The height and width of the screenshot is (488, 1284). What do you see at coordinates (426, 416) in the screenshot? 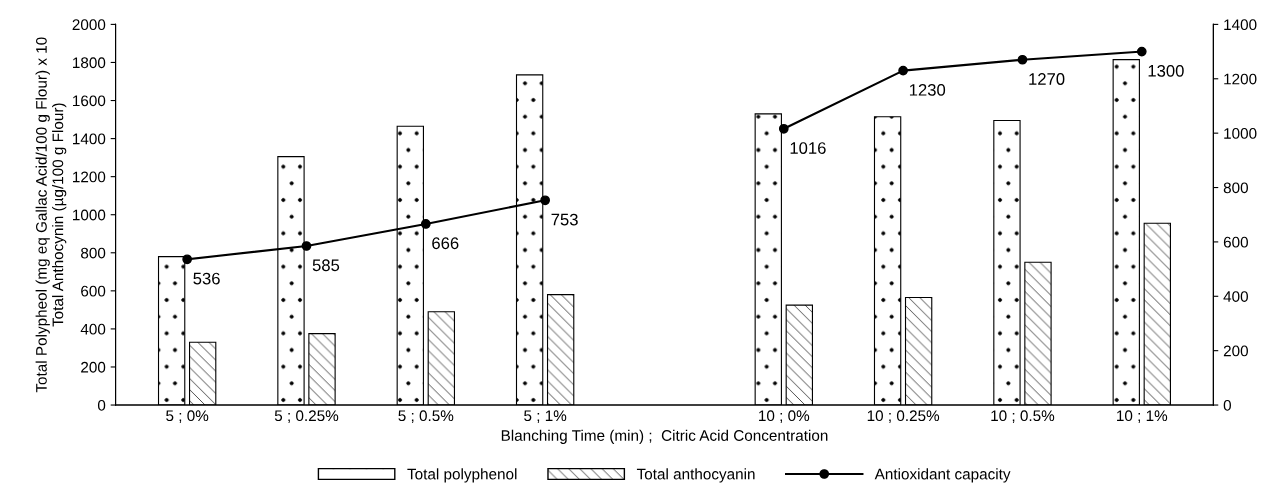
I see `x-tick-label: 5 ; 0.5%` at bounding box center [426, 416].